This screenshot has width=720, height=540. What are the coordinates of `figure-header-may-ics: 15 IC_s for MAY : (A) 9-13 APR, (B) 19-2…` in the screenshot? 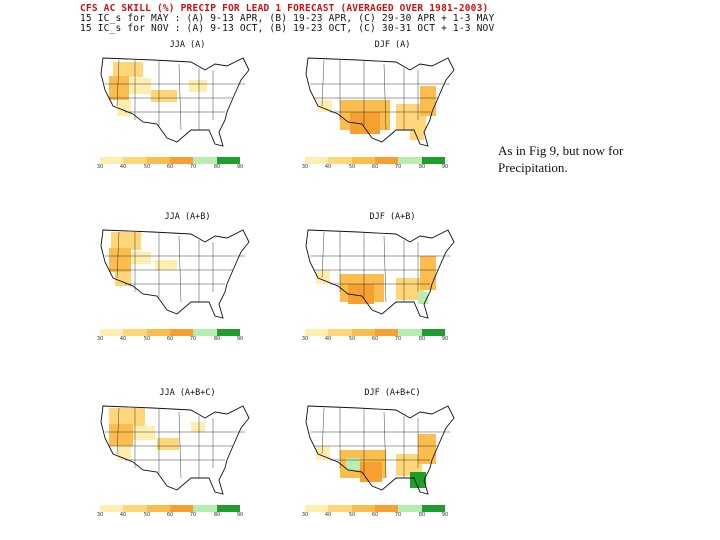 It's located at (287, 18).